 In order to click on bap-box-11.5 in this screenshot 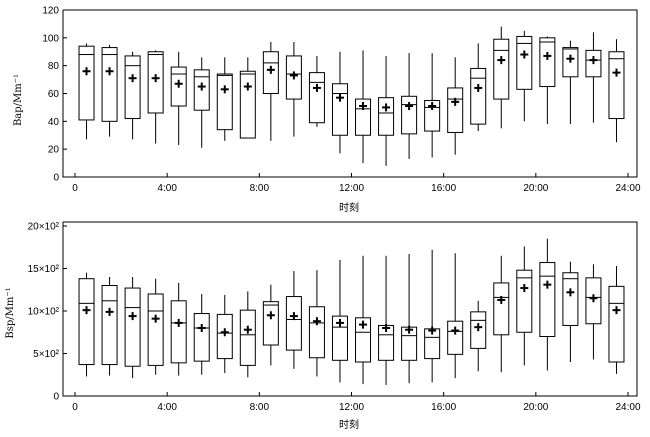, I will do `click(339, 102)`.